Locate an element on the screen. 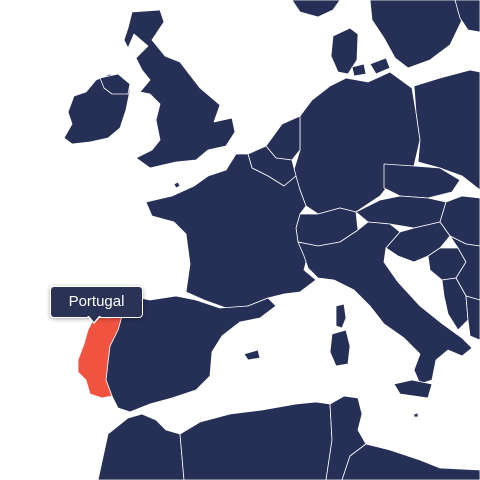 The height and width of the screenshot is (480, 480). country-montenegro-albania is located at coordinates (455, 304).